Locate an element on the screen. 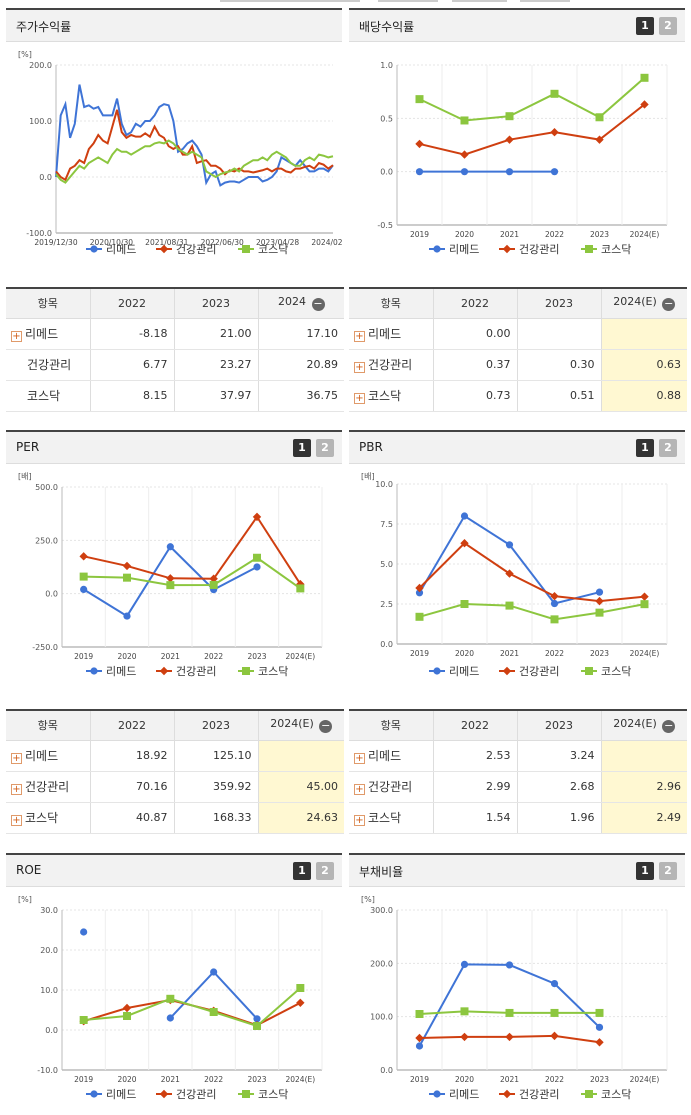 The width and height of the screenshot is (691, 1115). legend-label-health: 건강관리 is located at coordinates (539, 1094).